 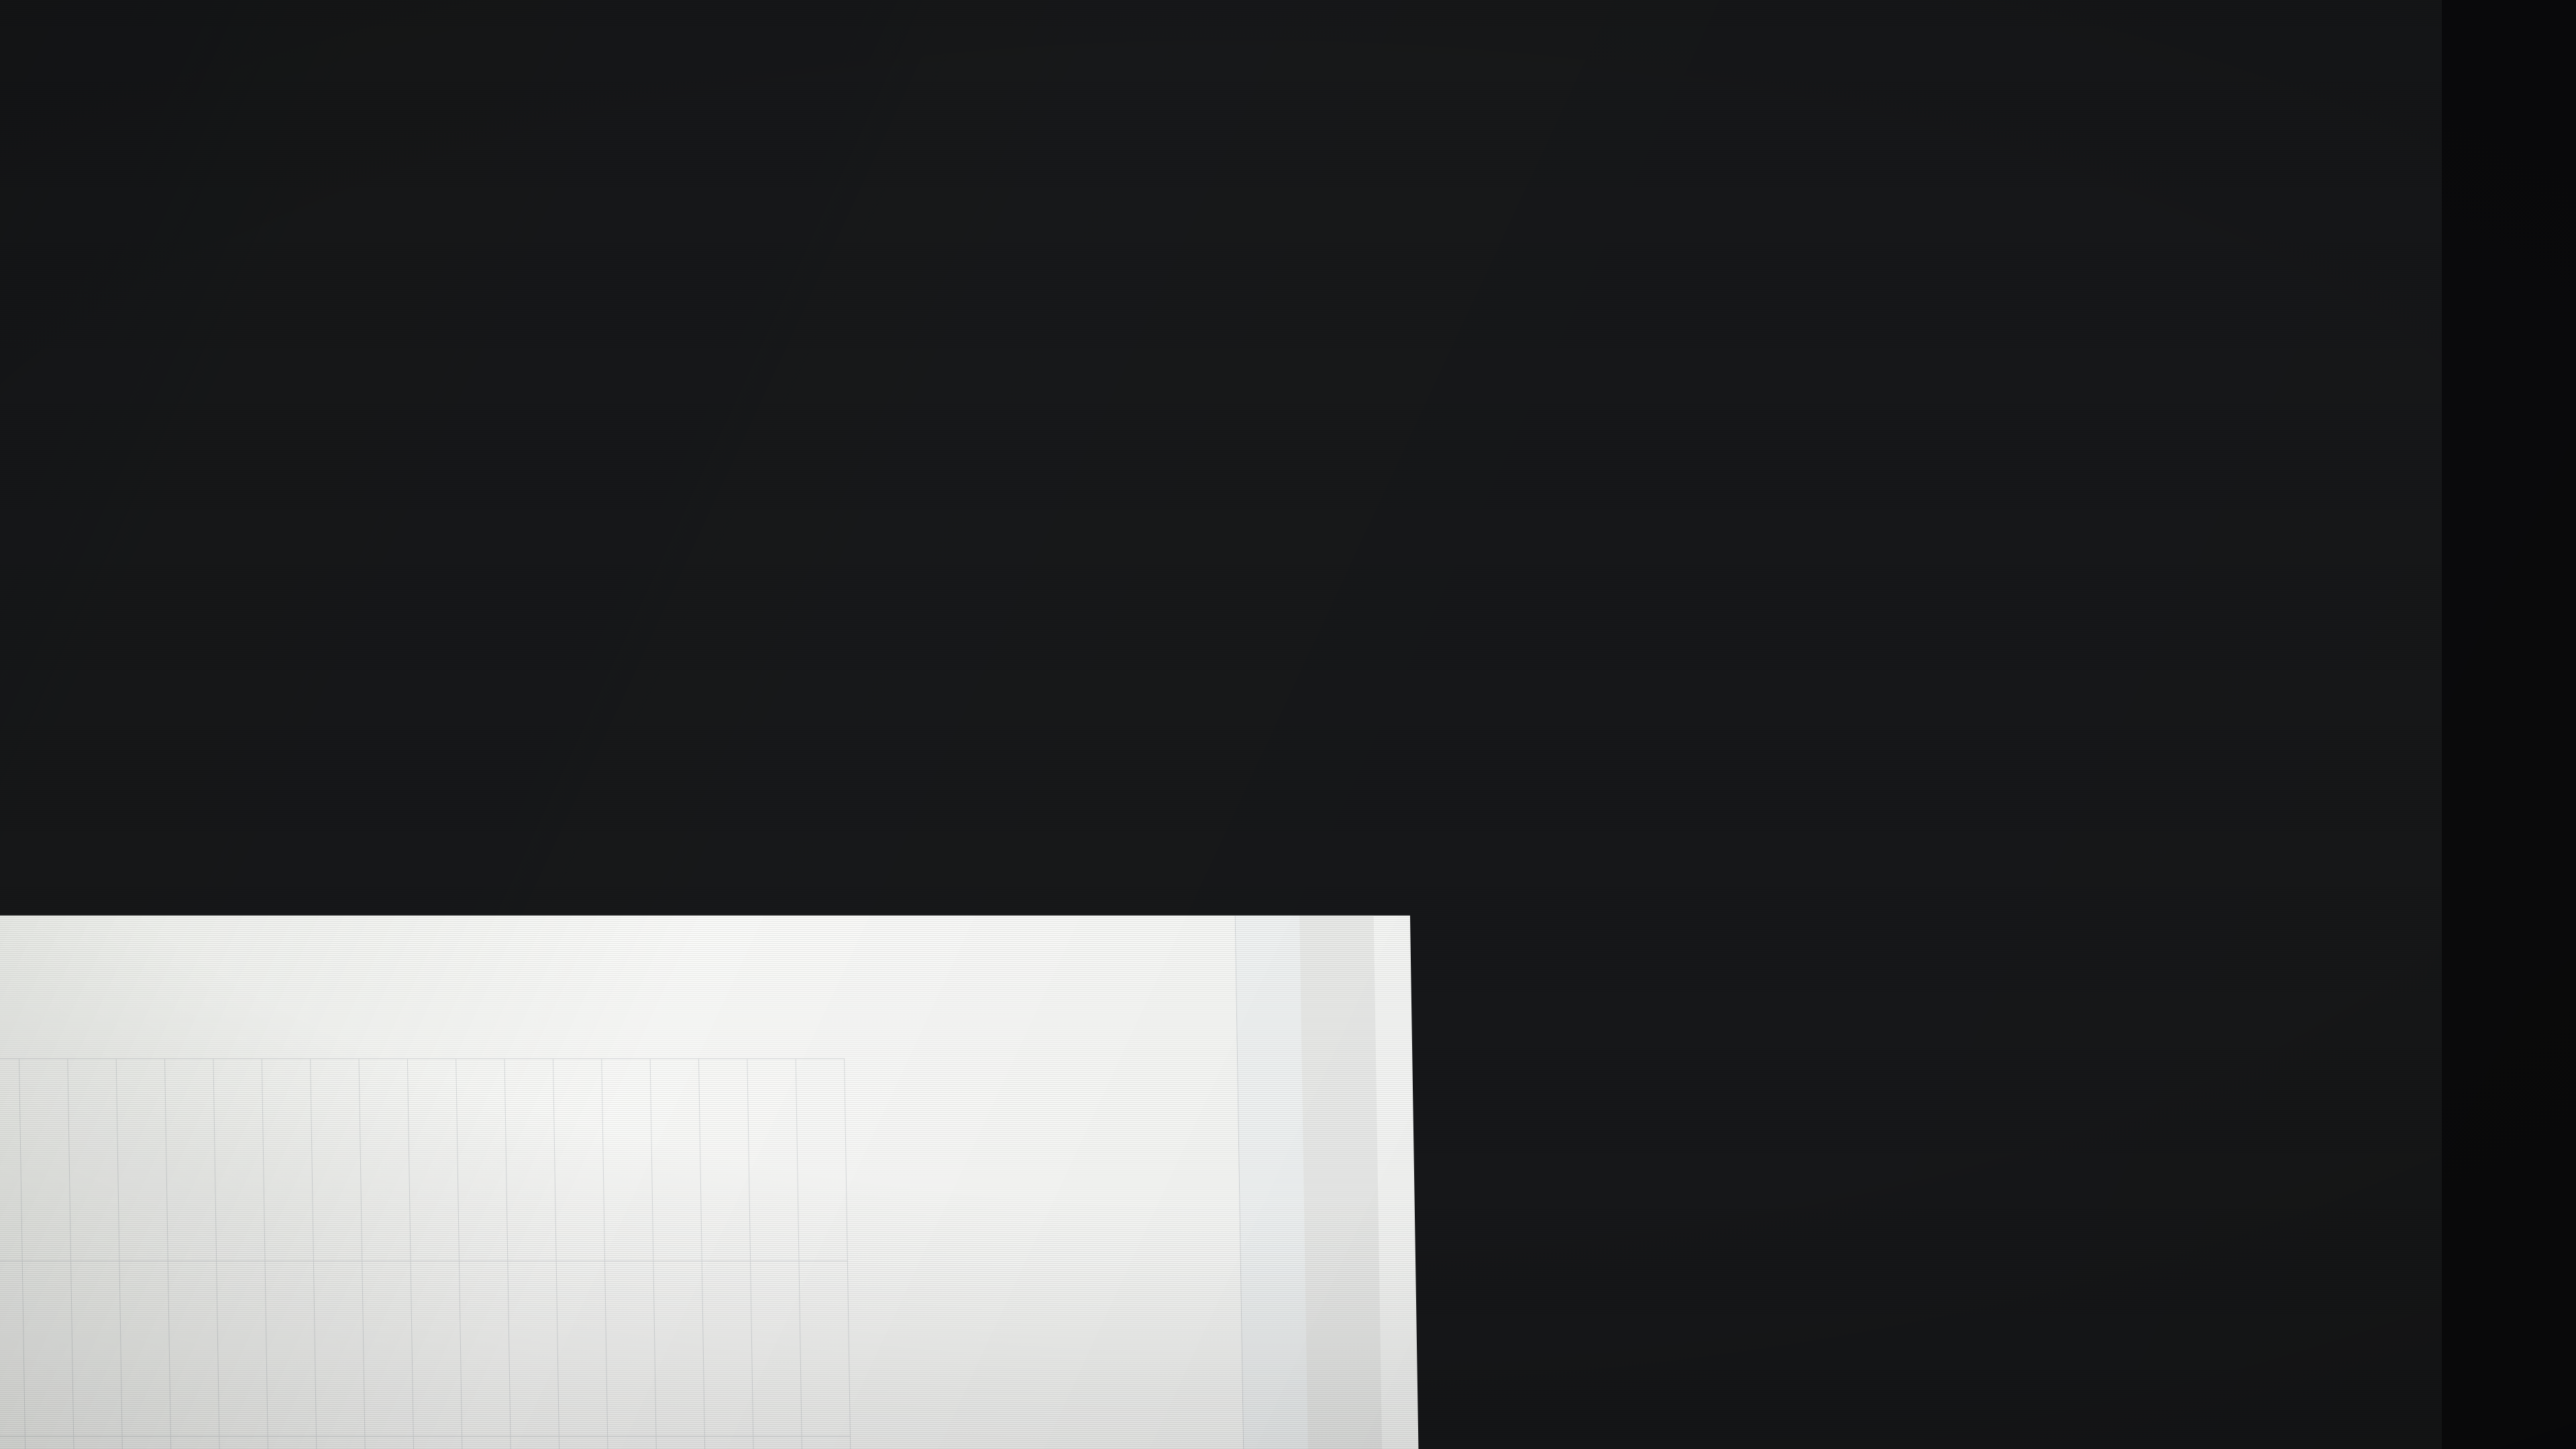 I want to click on cell-G28, so click(x=628, y=1159).